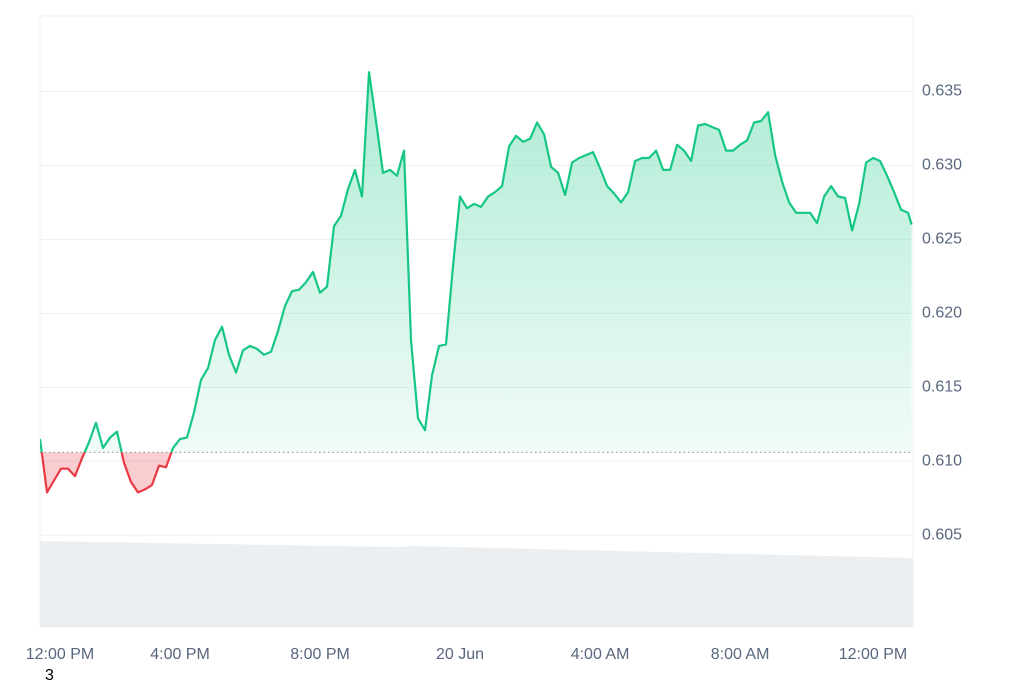  Describe the element at coordinates (476, 472) in the screenshot. I see `area-below` at that location.